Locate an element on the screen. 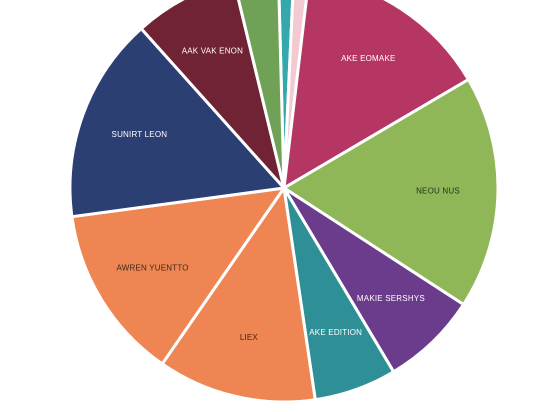  slice-label-makie-sershys: MAKIE SERSHYS is located at coordinates (391, 298).